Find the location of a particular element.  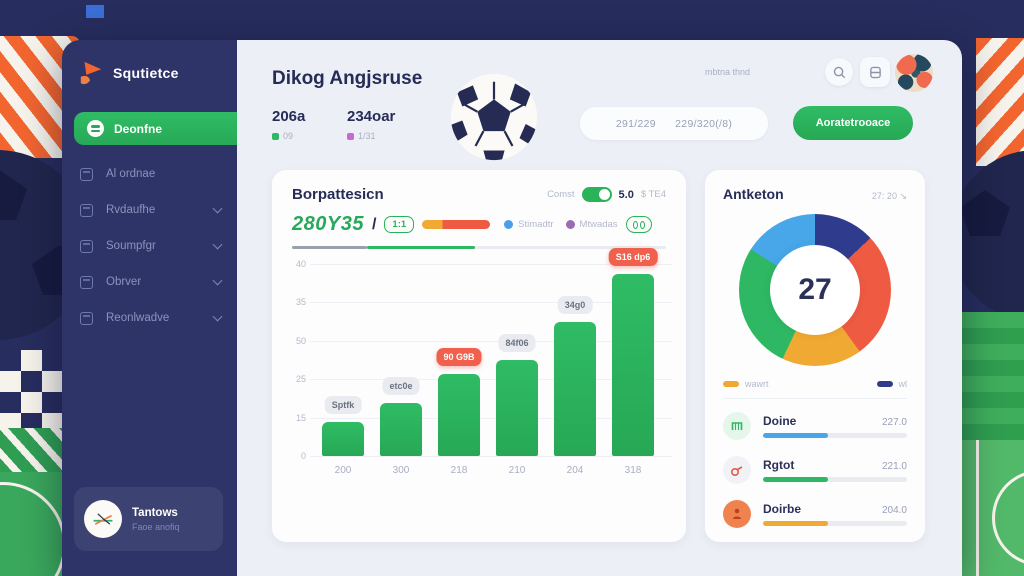

calendar-icon is located at coordinates (875, 72).